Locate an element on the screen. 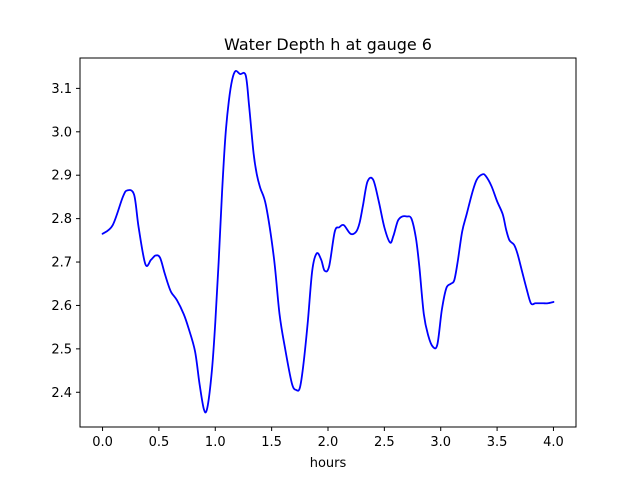 The image size is (640, 480). y-tick-label: 3.0 is located at coordinates (61, 132).